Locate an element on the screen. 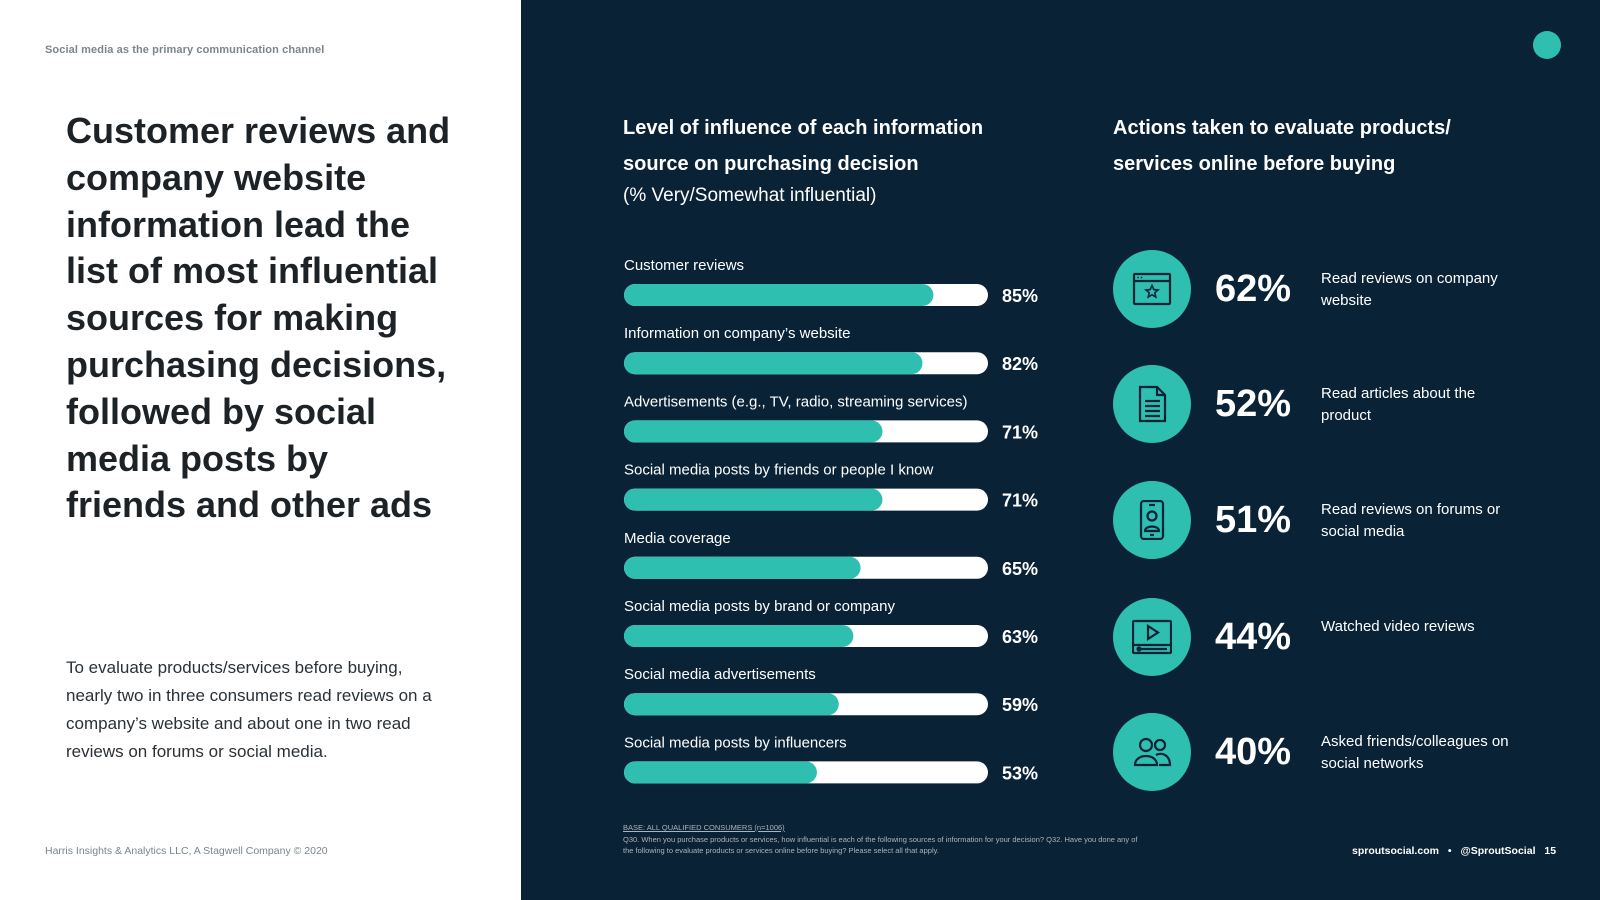 This screenshot has width=1600, height=900. action-description: Read reviews on forums or social media is located at coordinates (1411, 520).